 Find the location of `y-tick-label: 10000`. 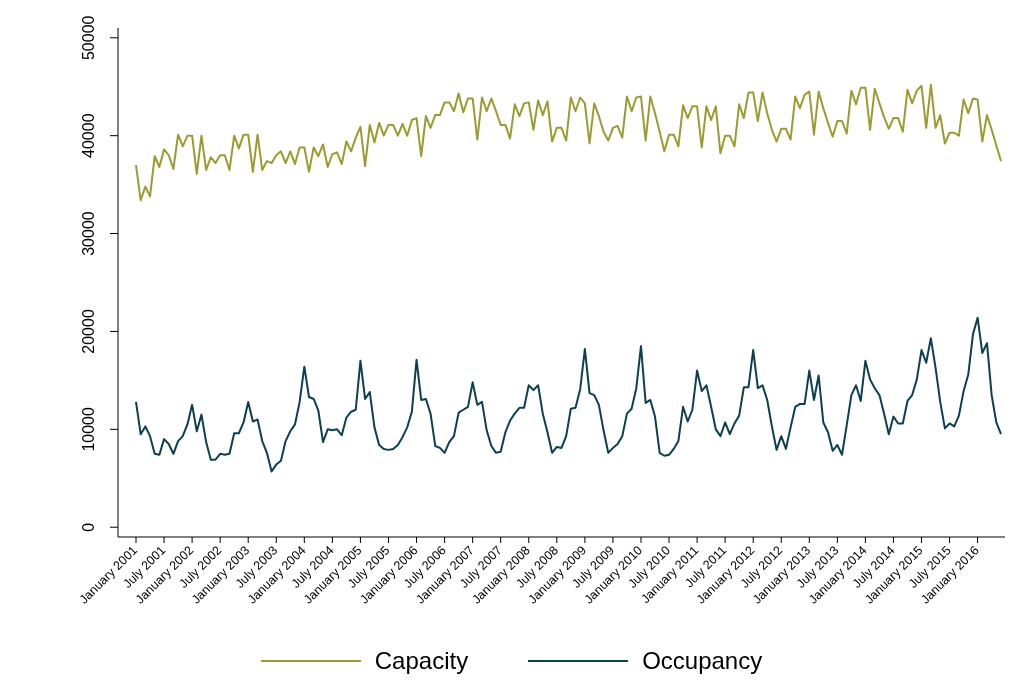

y-tick-label: 10000 is located at coordinates (88, 429).